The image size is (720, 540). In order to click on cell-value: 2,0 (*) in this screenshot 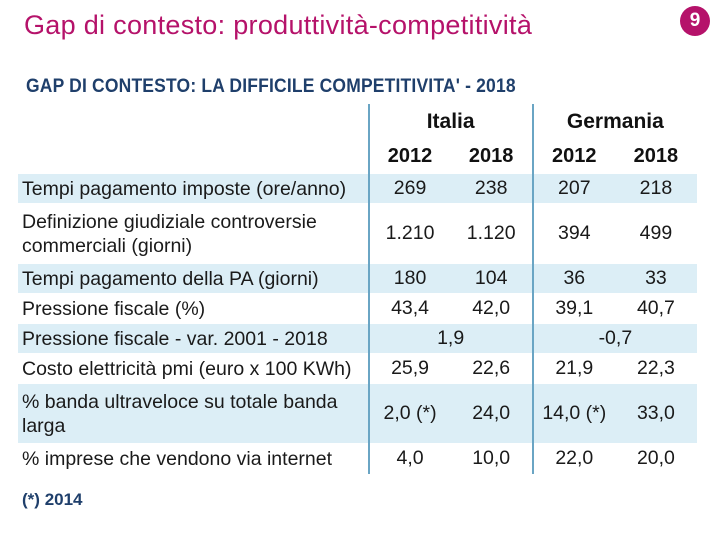, I will do `click(409, 413)`.